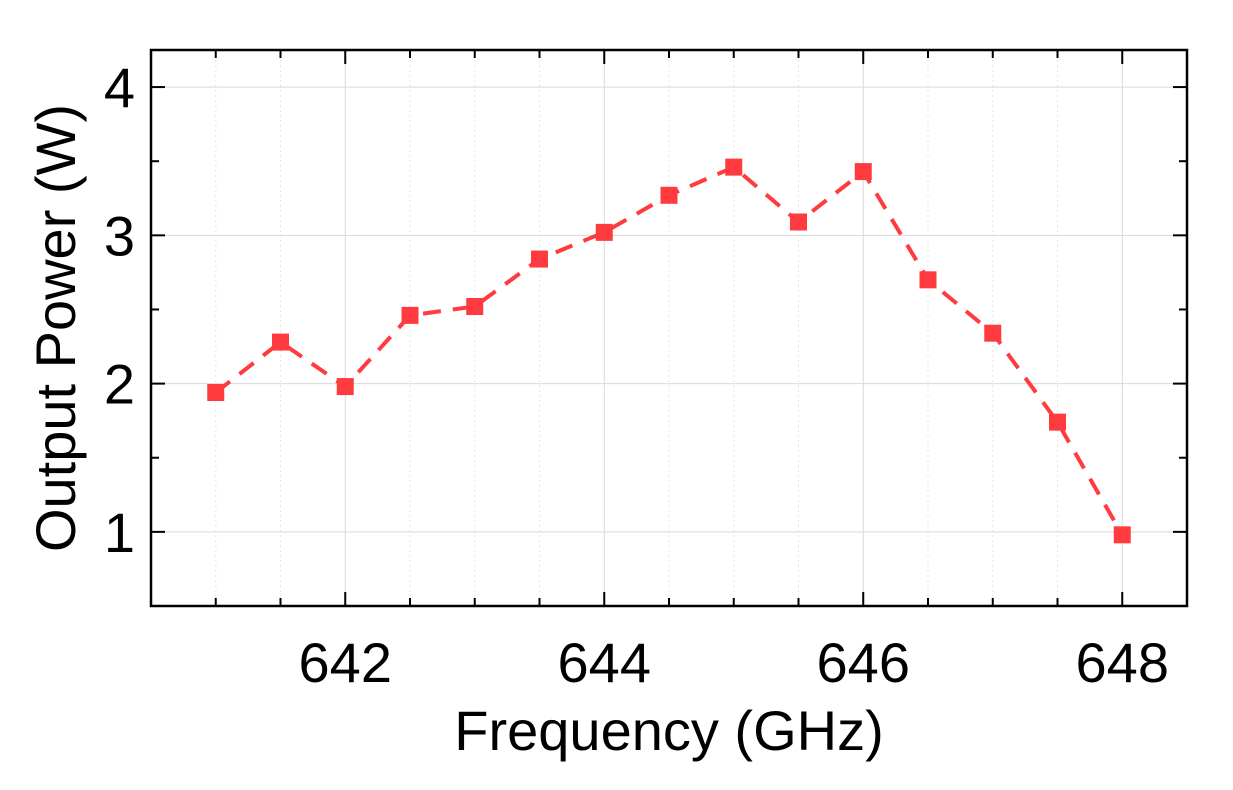 The image size is (1233, 790). I want to click on x-tick-label: 646, so click(863, 662).